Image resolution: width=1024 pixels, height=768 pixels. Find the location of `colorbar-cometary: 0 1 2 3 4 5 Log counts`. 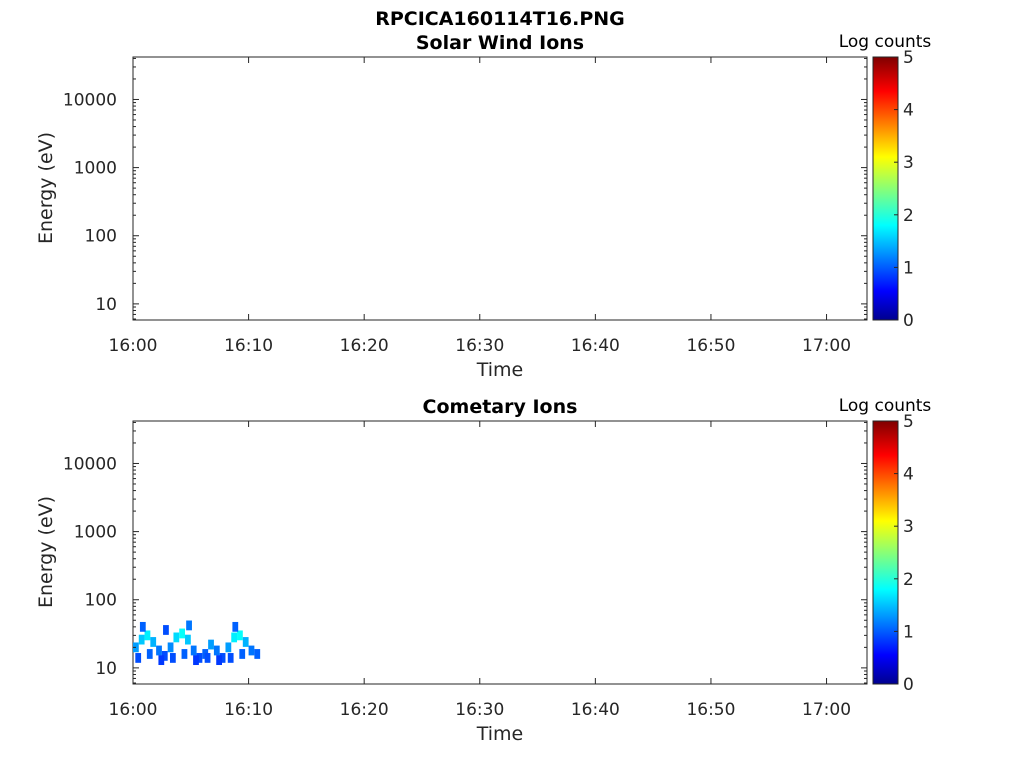

colorbar-cometary: 0 1 2 3 4 5 Log counts is located at coordinates (885, 545).